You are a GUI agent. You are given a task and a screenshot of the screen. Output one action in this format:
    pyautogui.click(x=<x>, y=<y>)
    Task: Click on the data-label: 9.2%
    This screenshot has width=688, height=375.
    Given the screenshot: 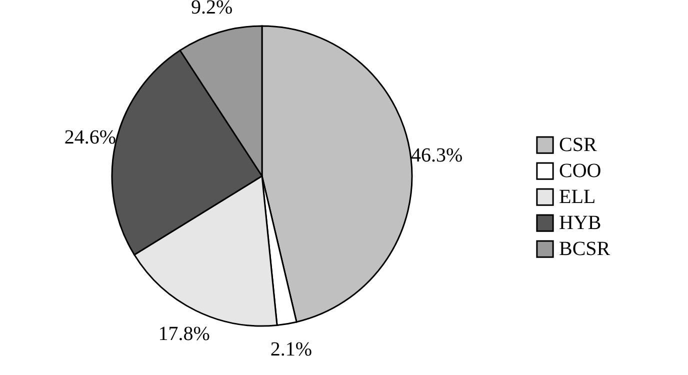 What is the action you would take?
    pyautogui.click(x=212, y=9)
    